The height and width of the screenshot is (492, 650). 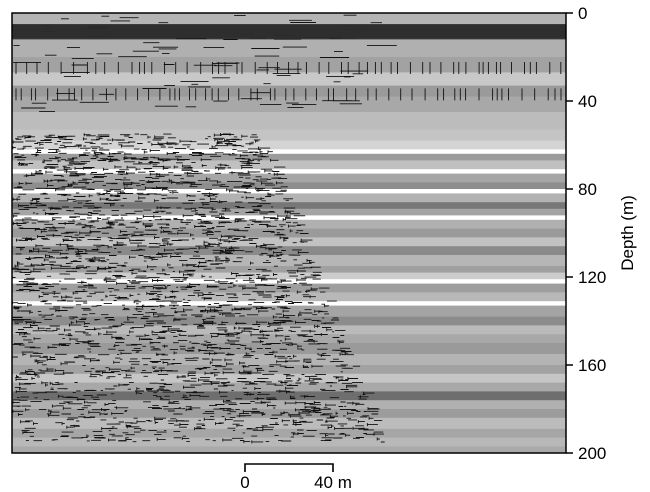 I want to click on scale-bar-start-label: 0, so click(x=244, y=482).